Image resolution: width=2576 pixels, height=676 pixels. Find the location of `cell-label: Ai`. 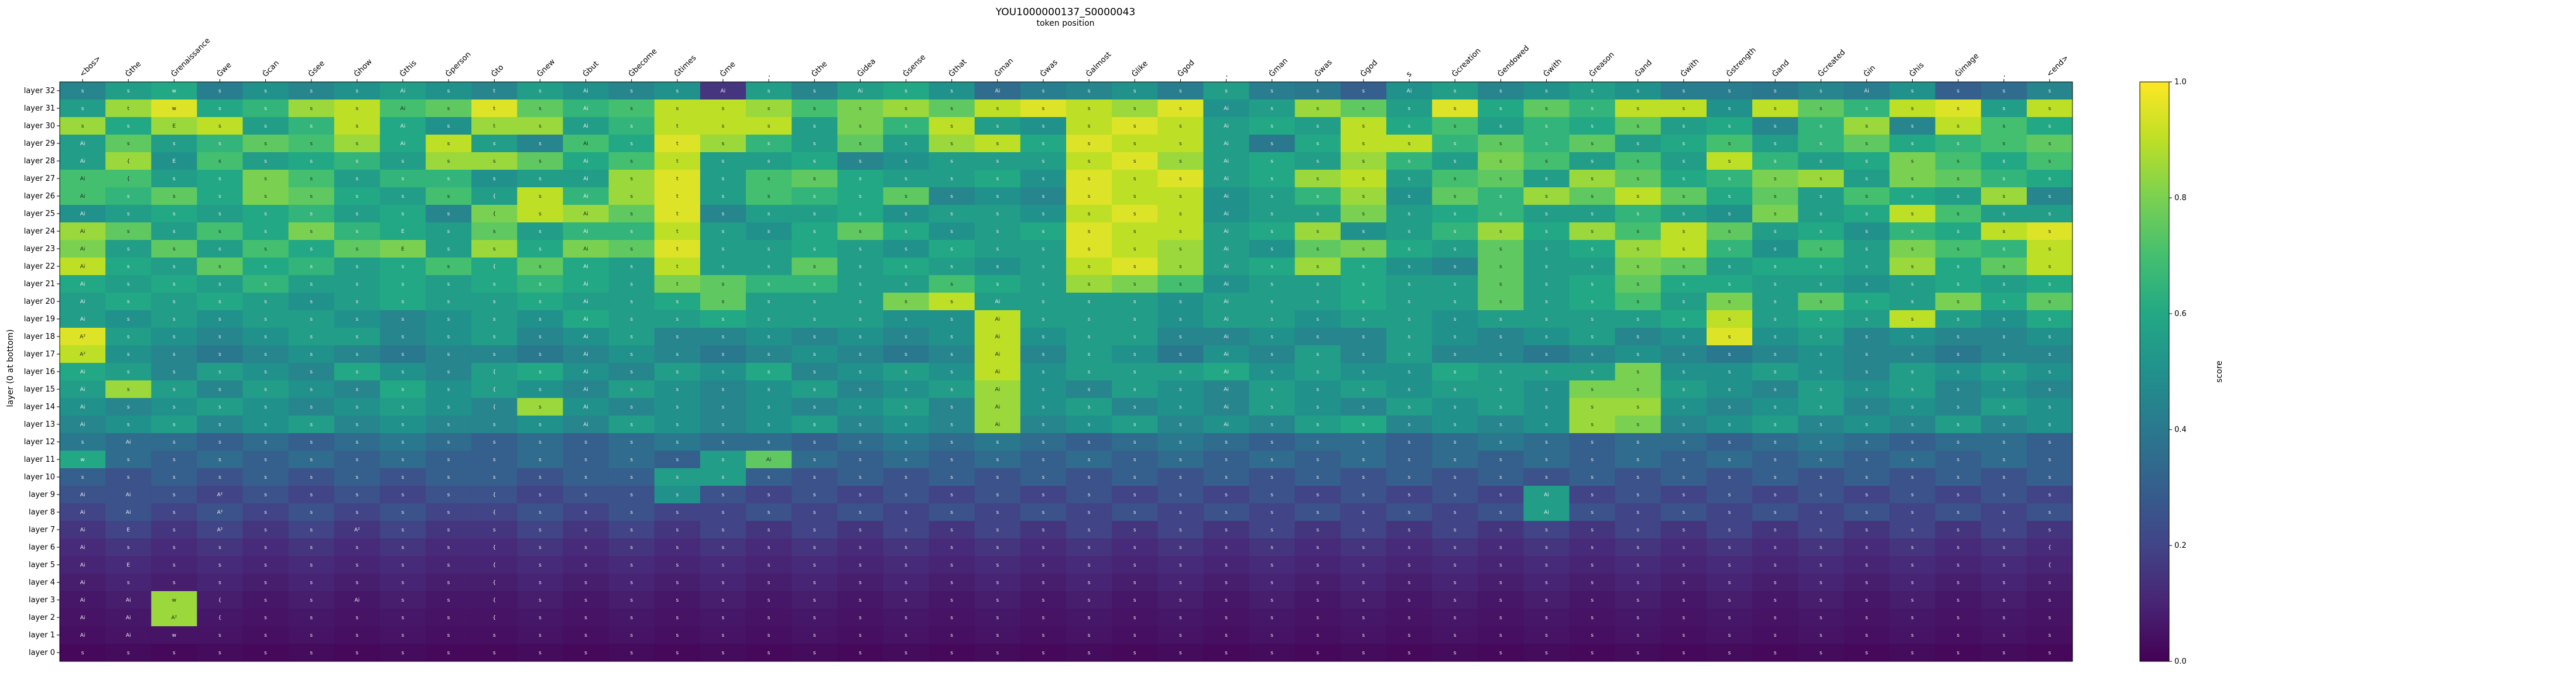

cell-label: Ai is located at coordinates (1226, 284).